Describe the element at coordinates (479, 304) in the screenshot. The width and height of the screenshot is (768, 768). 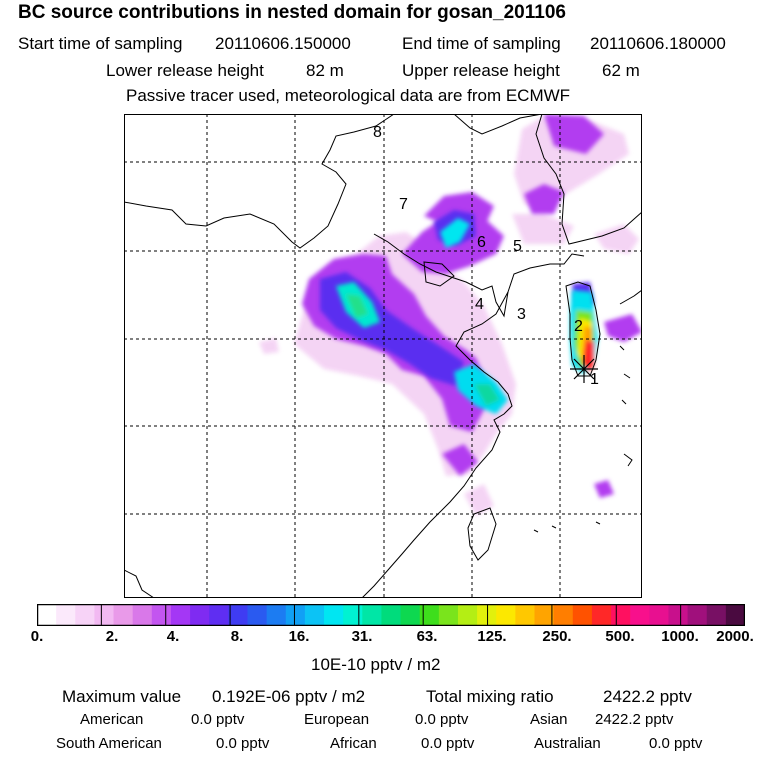
I see `marker-4: 4` at that location.